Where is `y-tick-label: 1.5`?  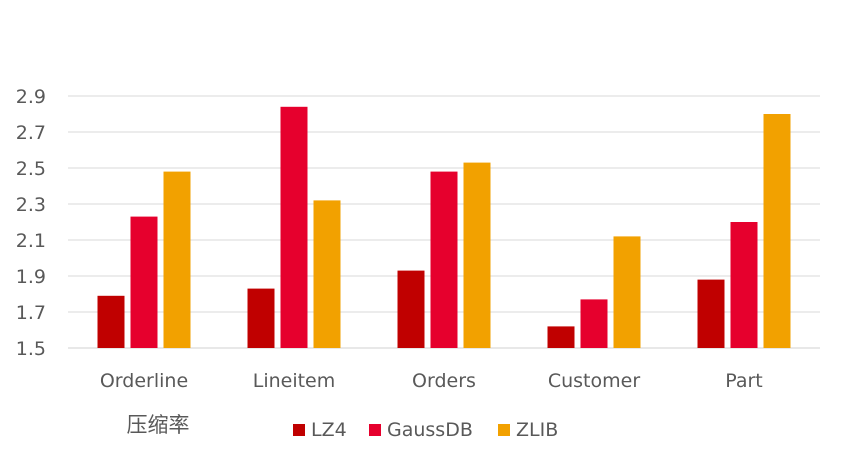 y-tick-label: 1.5 is located at coordinates (31, 349).